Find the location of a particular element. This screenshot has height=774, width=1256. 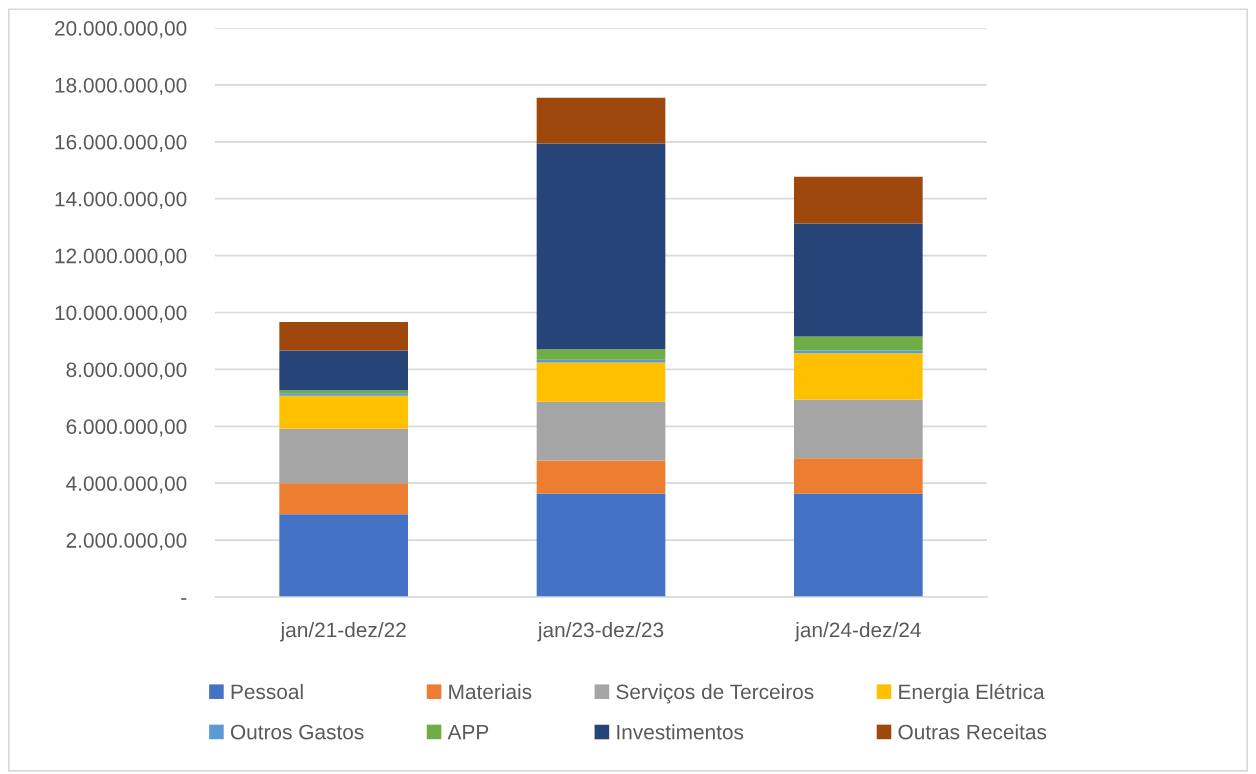

y-tick-label: 16.000.000,00 is located at coordinates (121, 143).